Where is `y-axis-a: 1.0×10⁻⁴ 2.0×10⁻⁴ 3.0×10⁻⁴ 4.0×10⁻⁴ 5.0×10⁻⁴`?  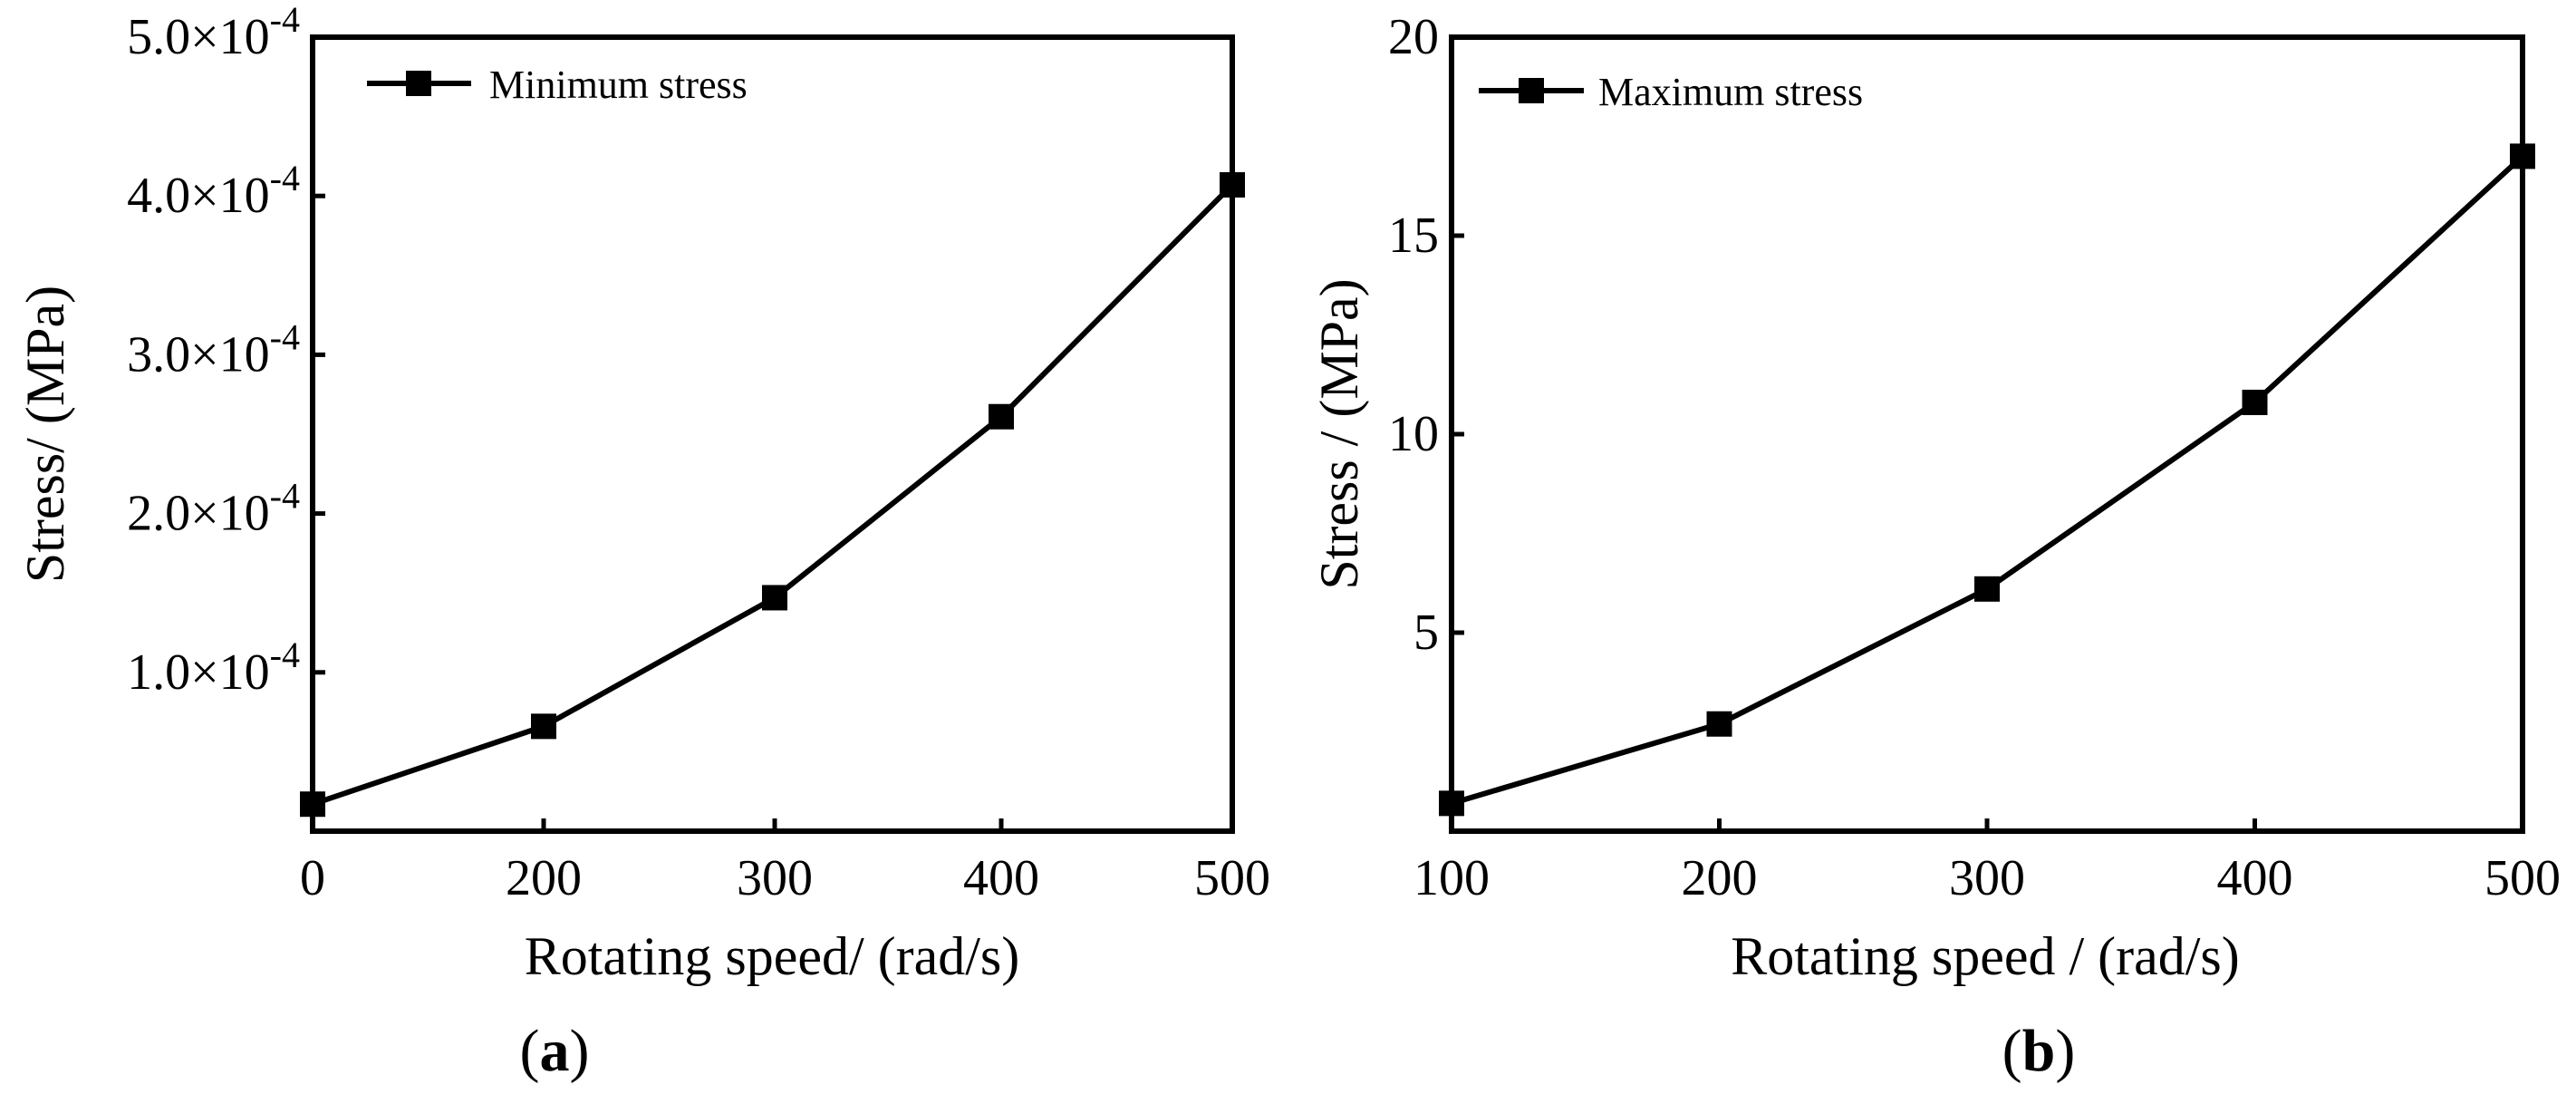 y-axis-a: 1.0×10⁻⁴ 2.0×10⁻⁴ 3.0×10⁻⁴ 4.0×10⁻⁴ 5.0×10⁻⁴ is located at coordinates (226, 350).